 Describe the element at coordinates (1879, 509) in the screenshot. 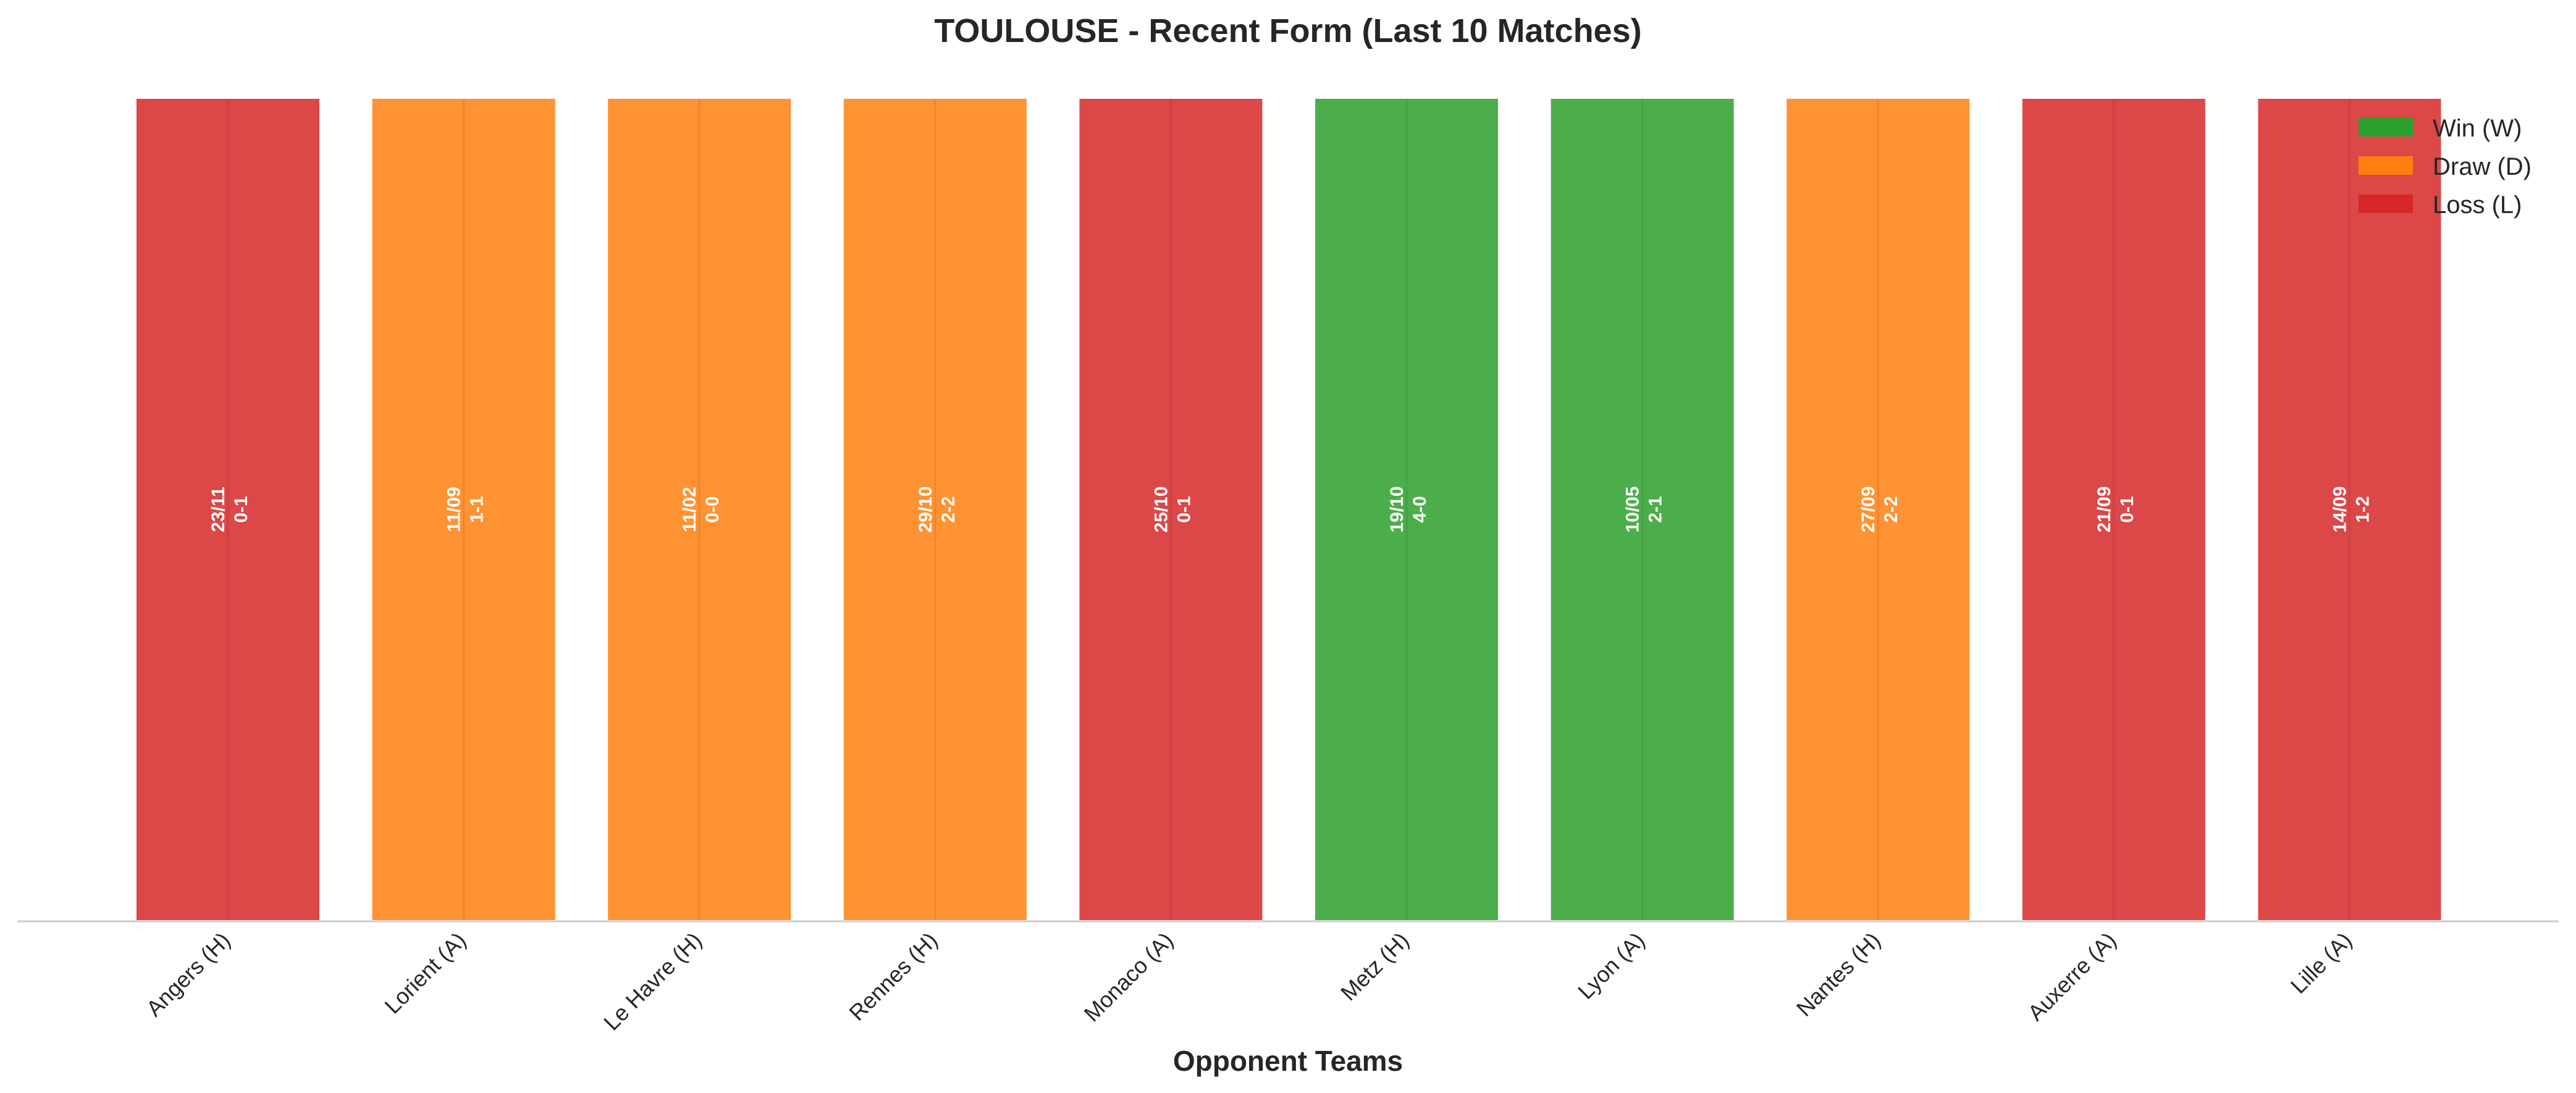

I see `bar-label: 27/09 2-2` at that location.